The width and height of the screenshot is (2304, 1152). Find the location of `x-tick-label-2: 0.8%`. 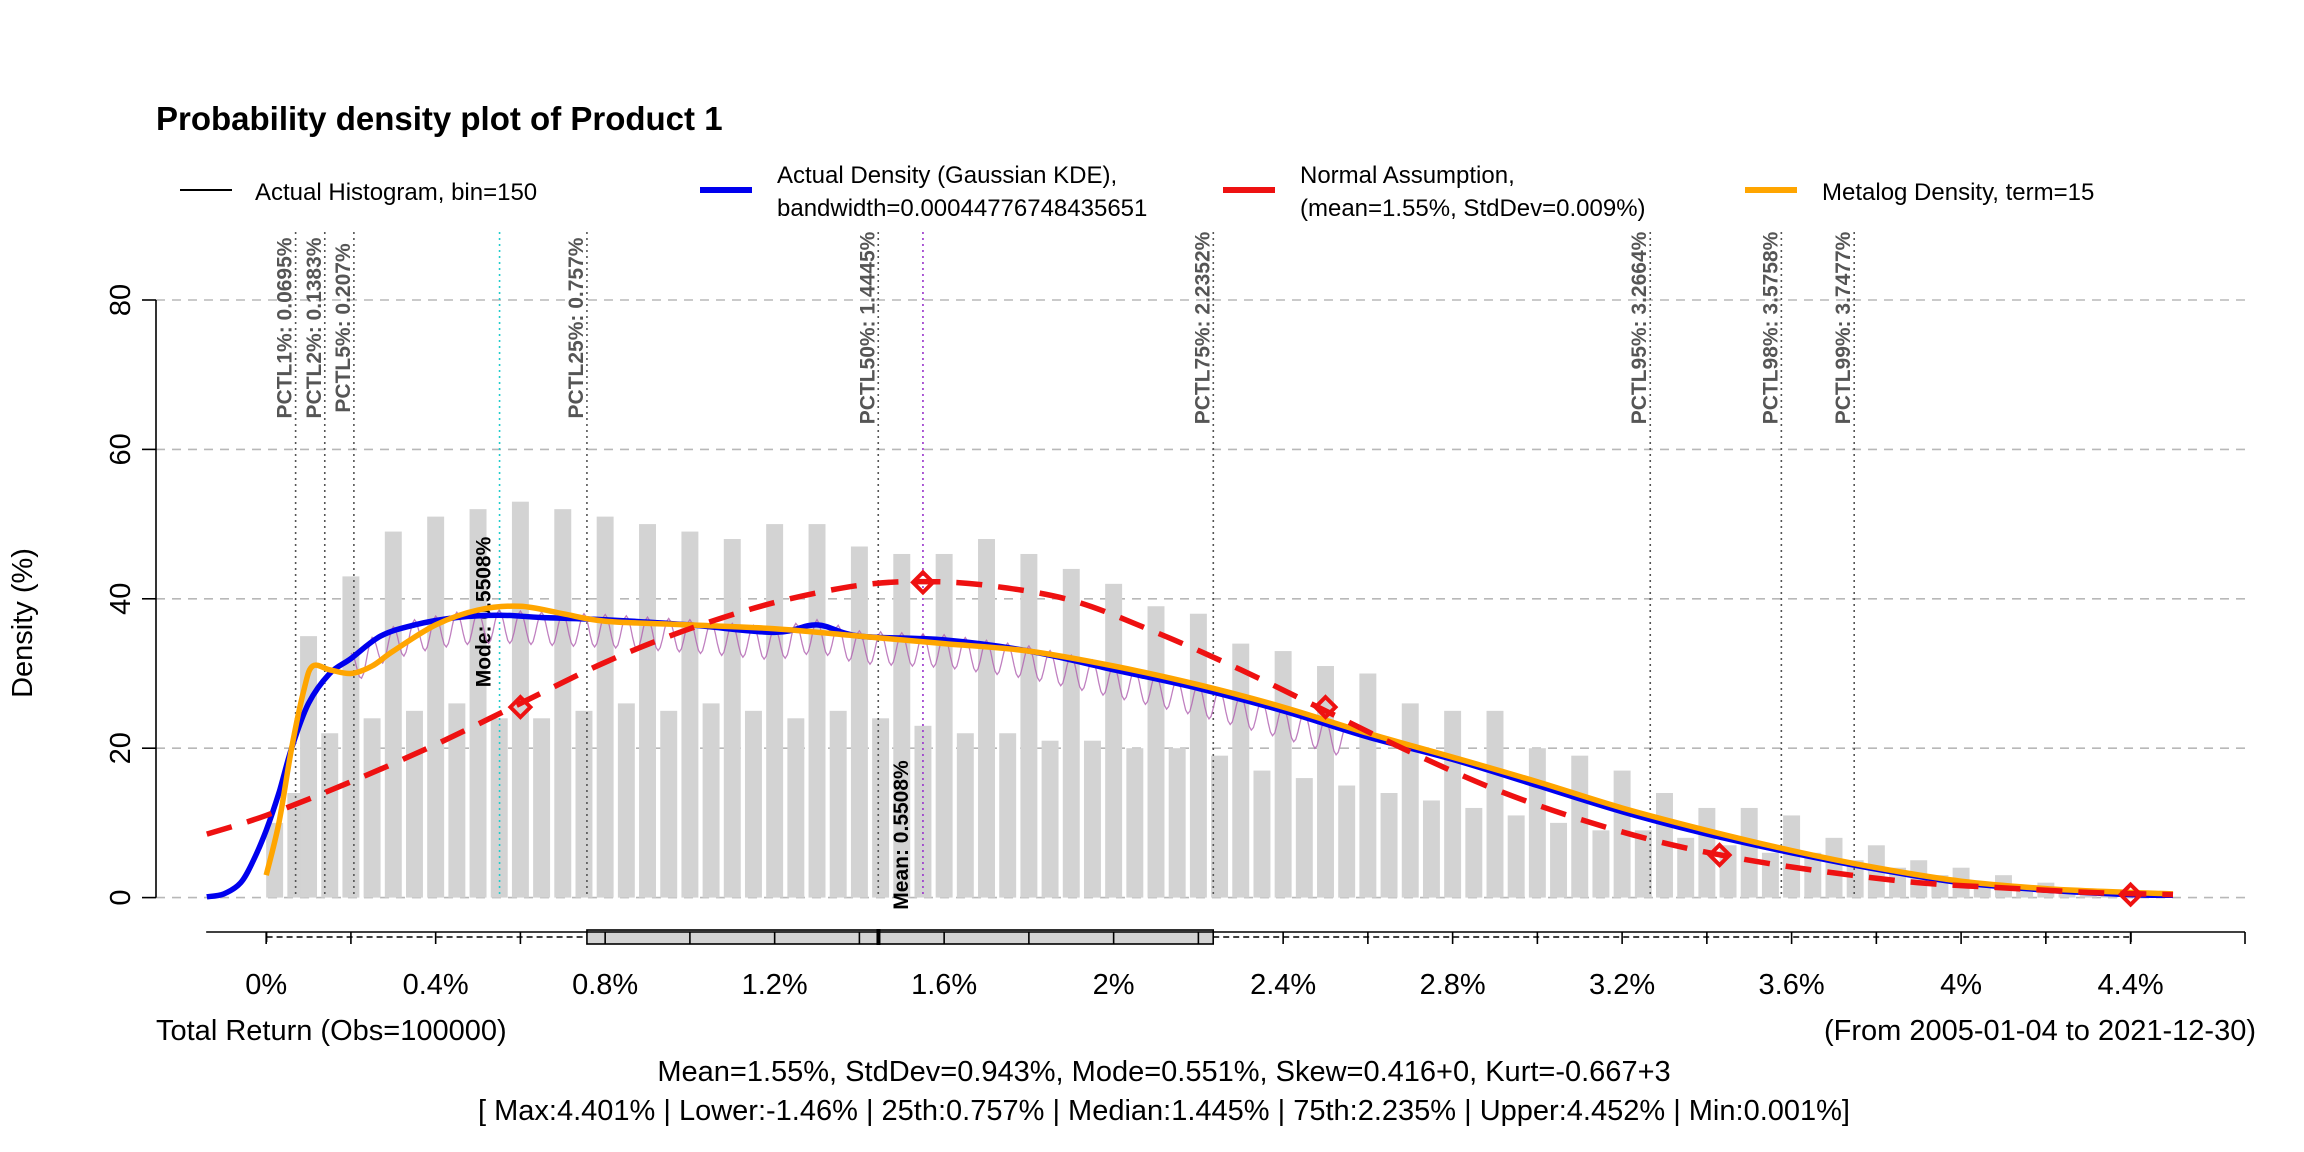

x-tick-label-2: 0.8% is located at coordinates (605, 985).